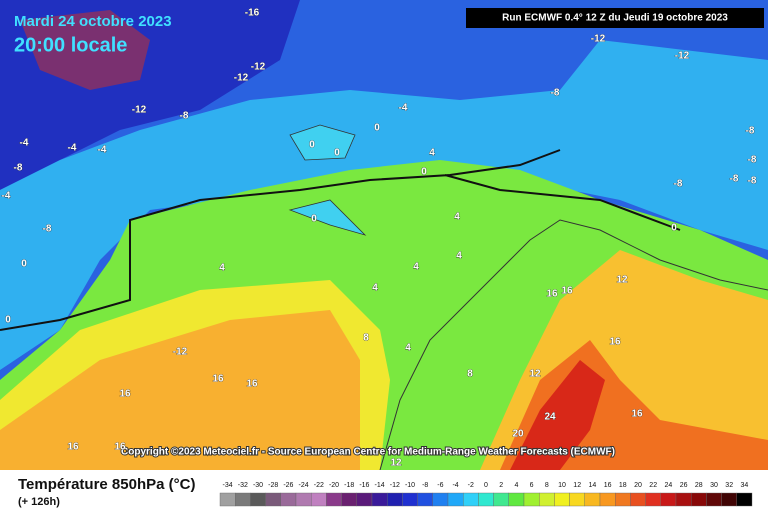  What do you see at coordinates (228, 485) in the screenshot?
I see `color-tick-label: -34` at bounding box center [228, 485].